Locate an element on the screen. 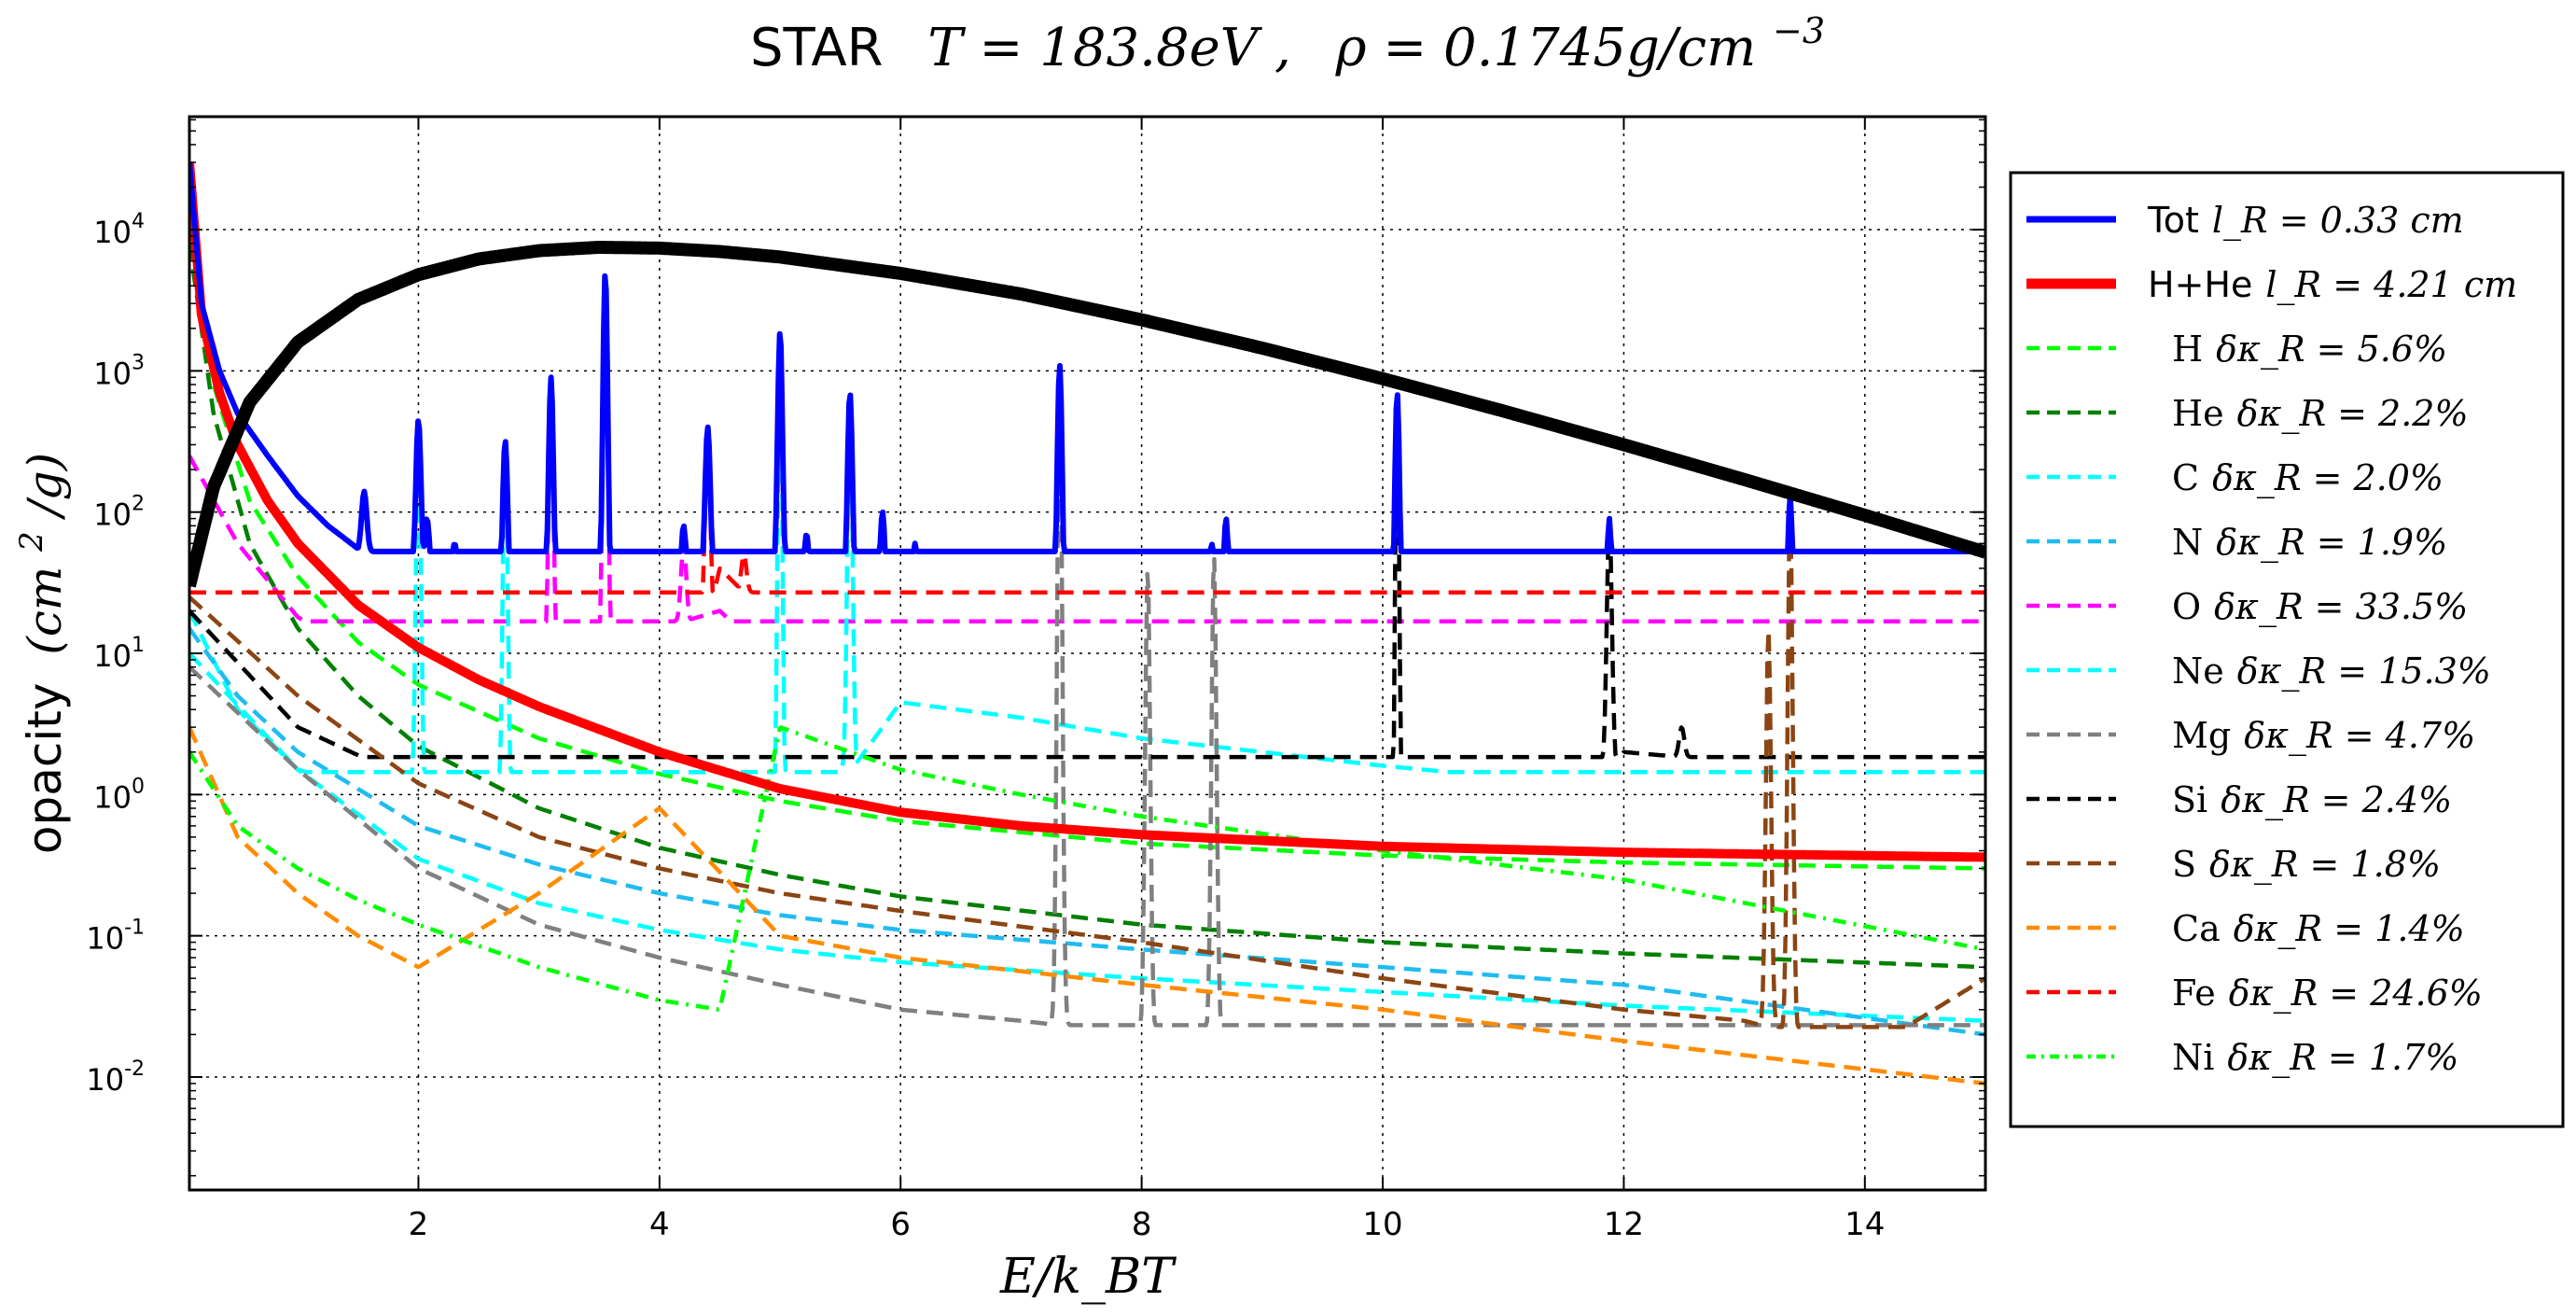 Image resolution: width=2576 pixels, height=1316 pixels. legend-series-name: Si is located at coordinates (2190, 799).